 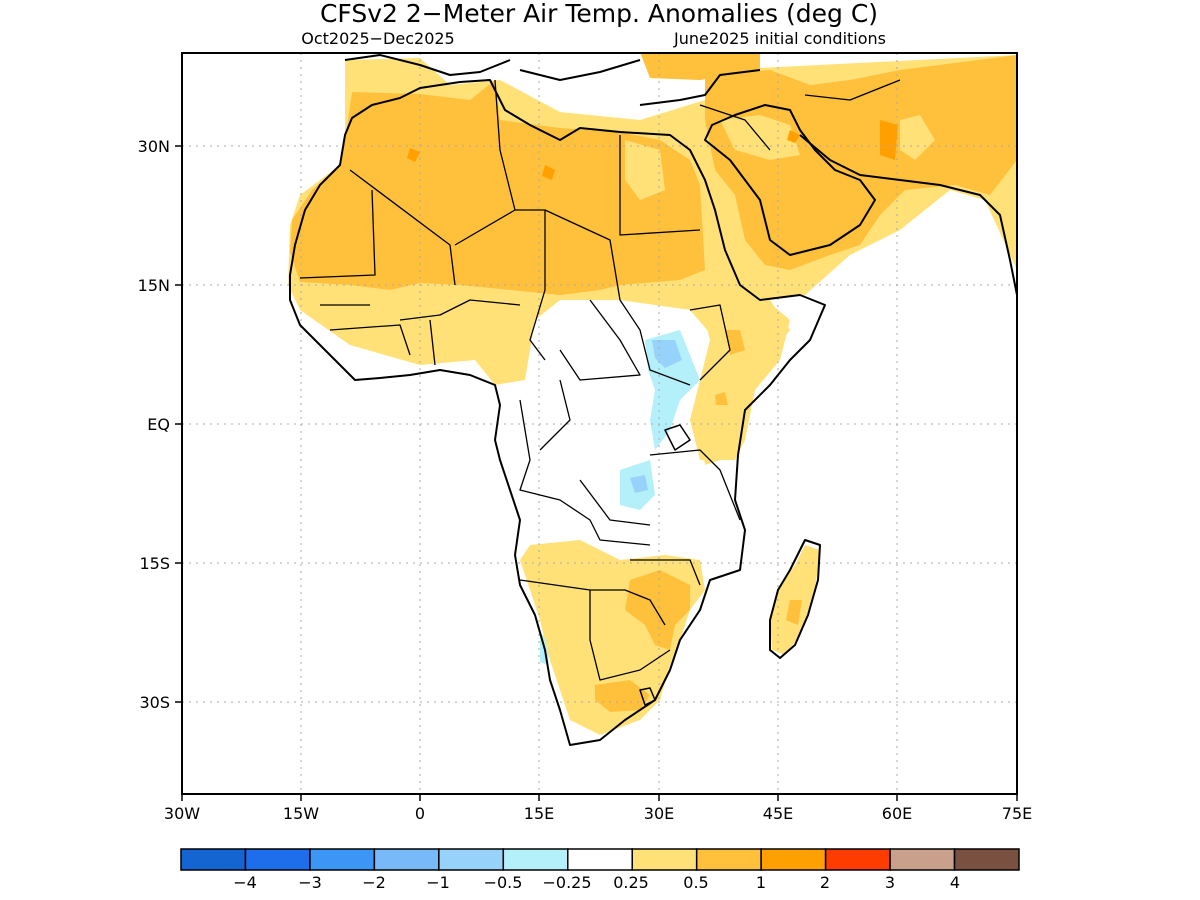 I want to click on lat-label: 15S, so click(x=154, y=563).